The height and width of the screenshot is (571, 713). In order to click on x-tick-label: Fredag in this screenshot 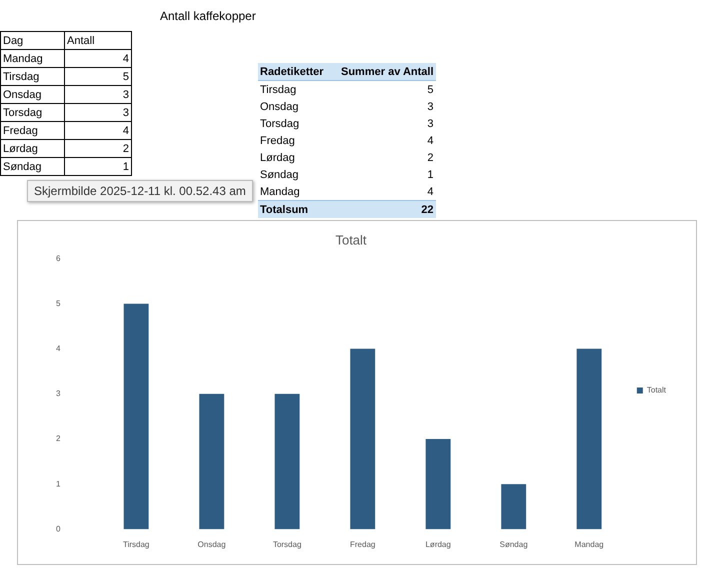, I will do `click(363, 545)`.